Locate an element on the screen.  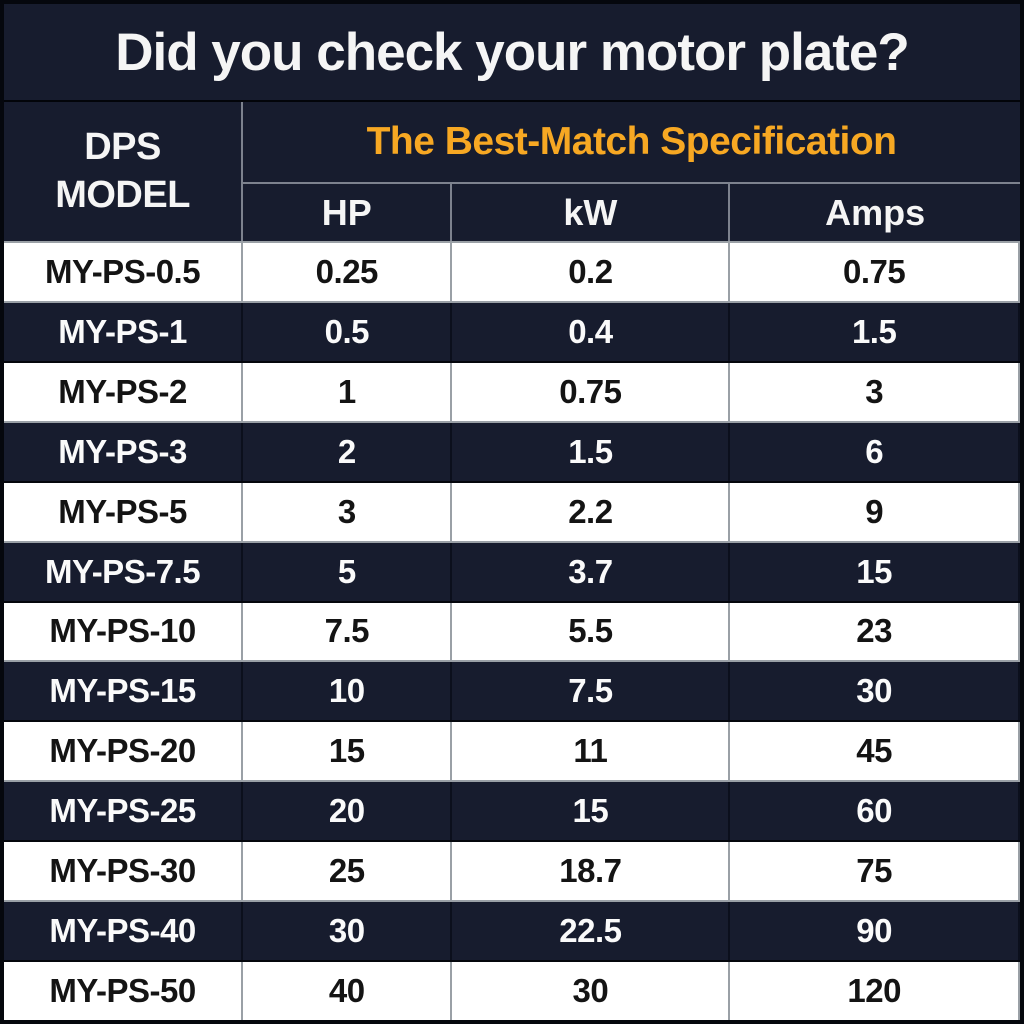
table-row: MY-PS-3 2 1.5 6 is located at coordinates (512, 452).